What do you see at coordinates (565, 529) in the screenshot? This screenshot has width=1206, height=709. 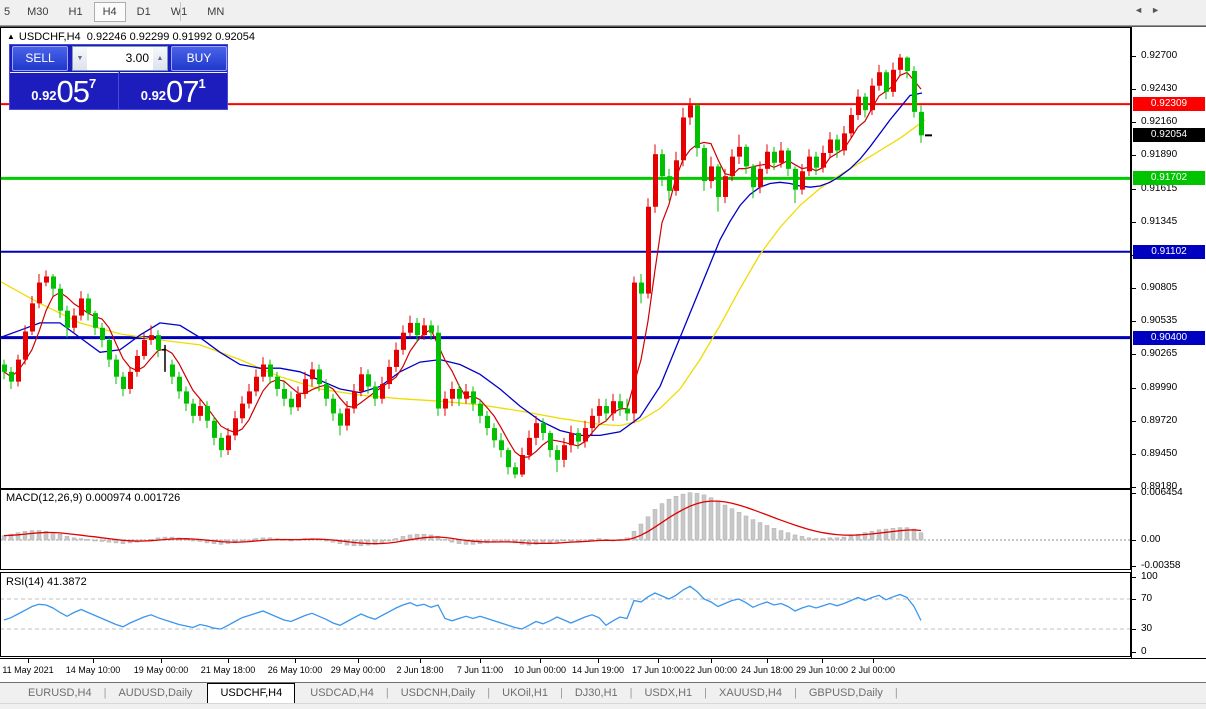 I see `macd-indicator-pane` at bounding box center [565, 529].